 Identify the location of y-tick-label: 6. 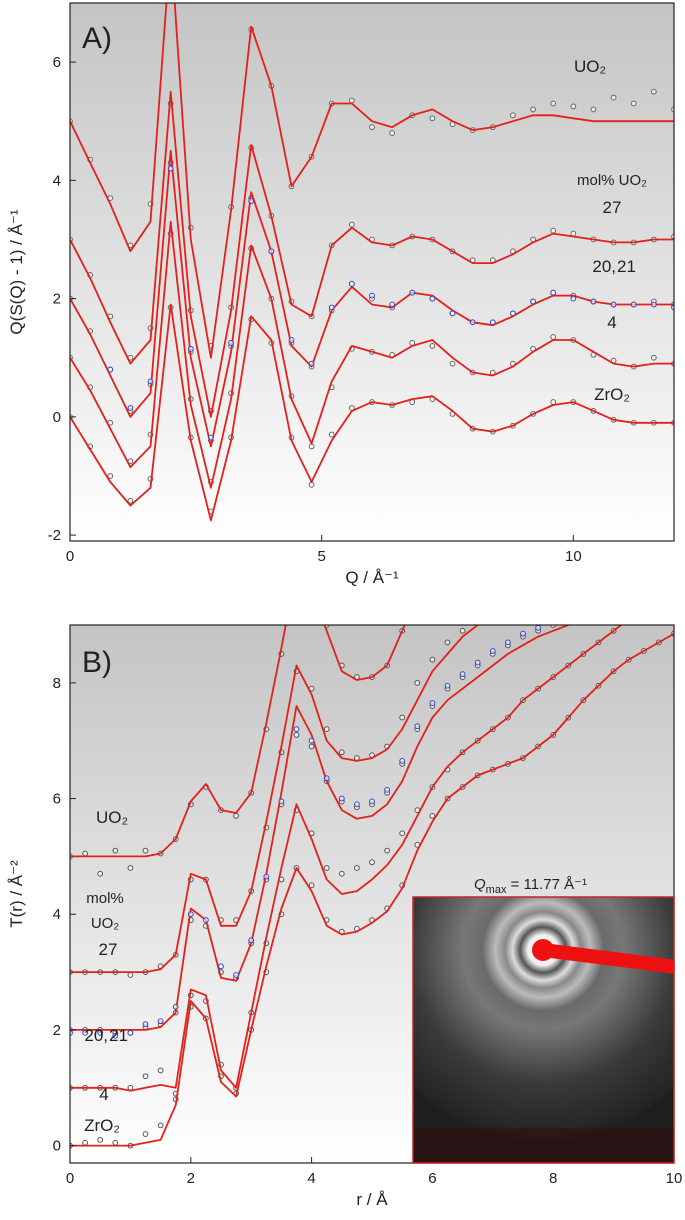
(57, 799).